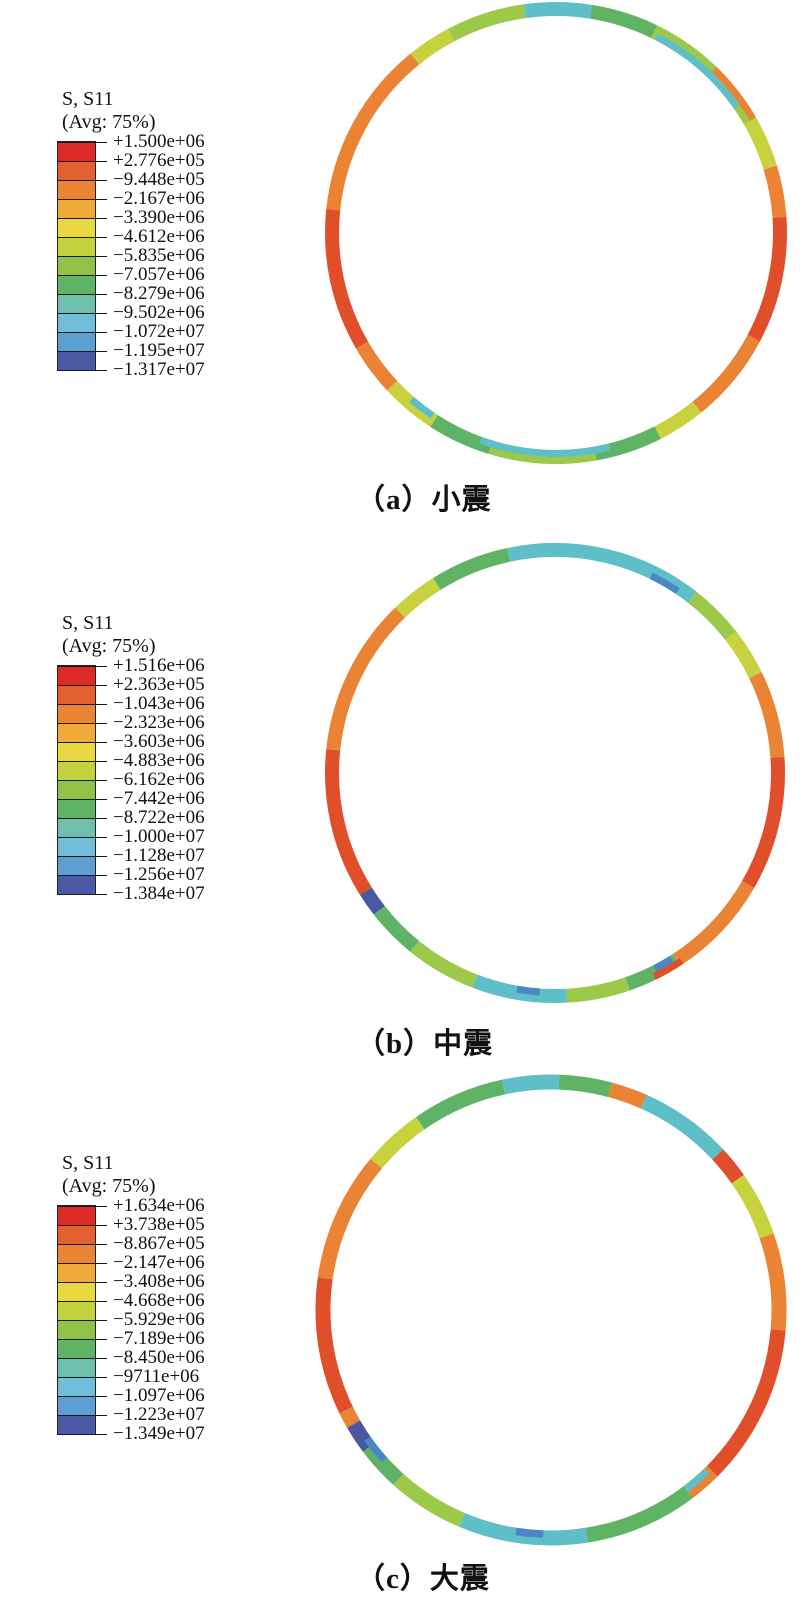 This screenshot has height=1605, width=807. What do you see at coordinates (159, 312) in the screenshot?
I see `legend-value-label: −9.502e+06` at bounding box center [159, 312].